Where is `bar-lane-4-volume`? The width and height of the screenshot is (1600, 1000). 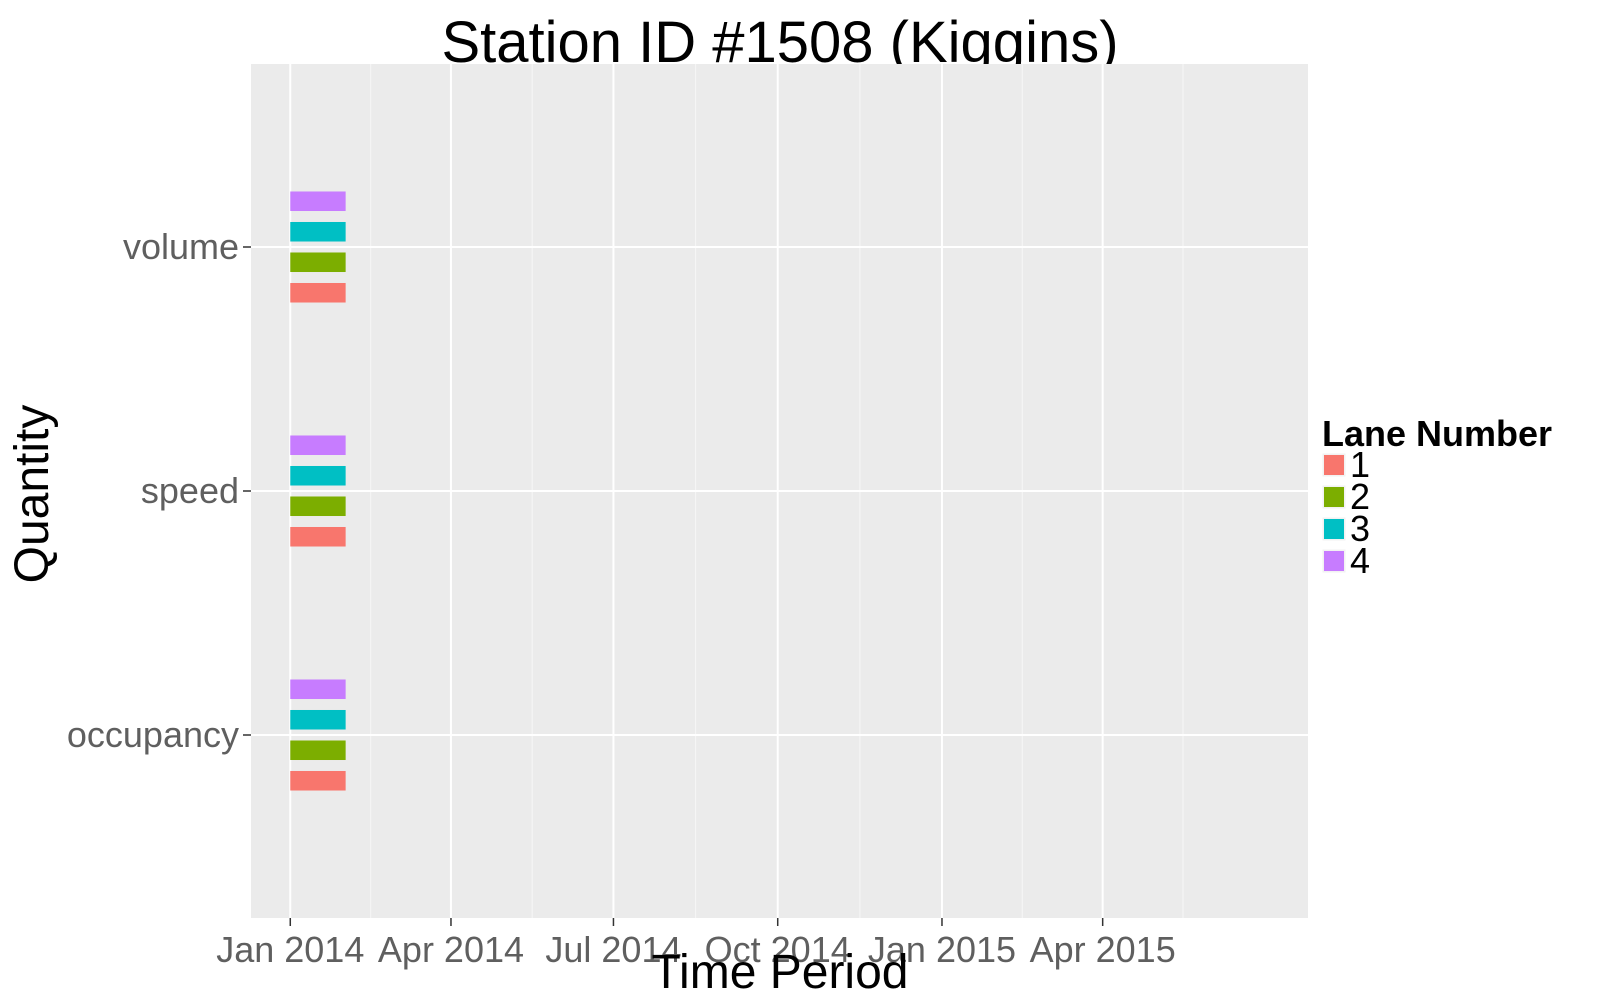 bar-lane-4-volume is located at coordinates (317, 201).